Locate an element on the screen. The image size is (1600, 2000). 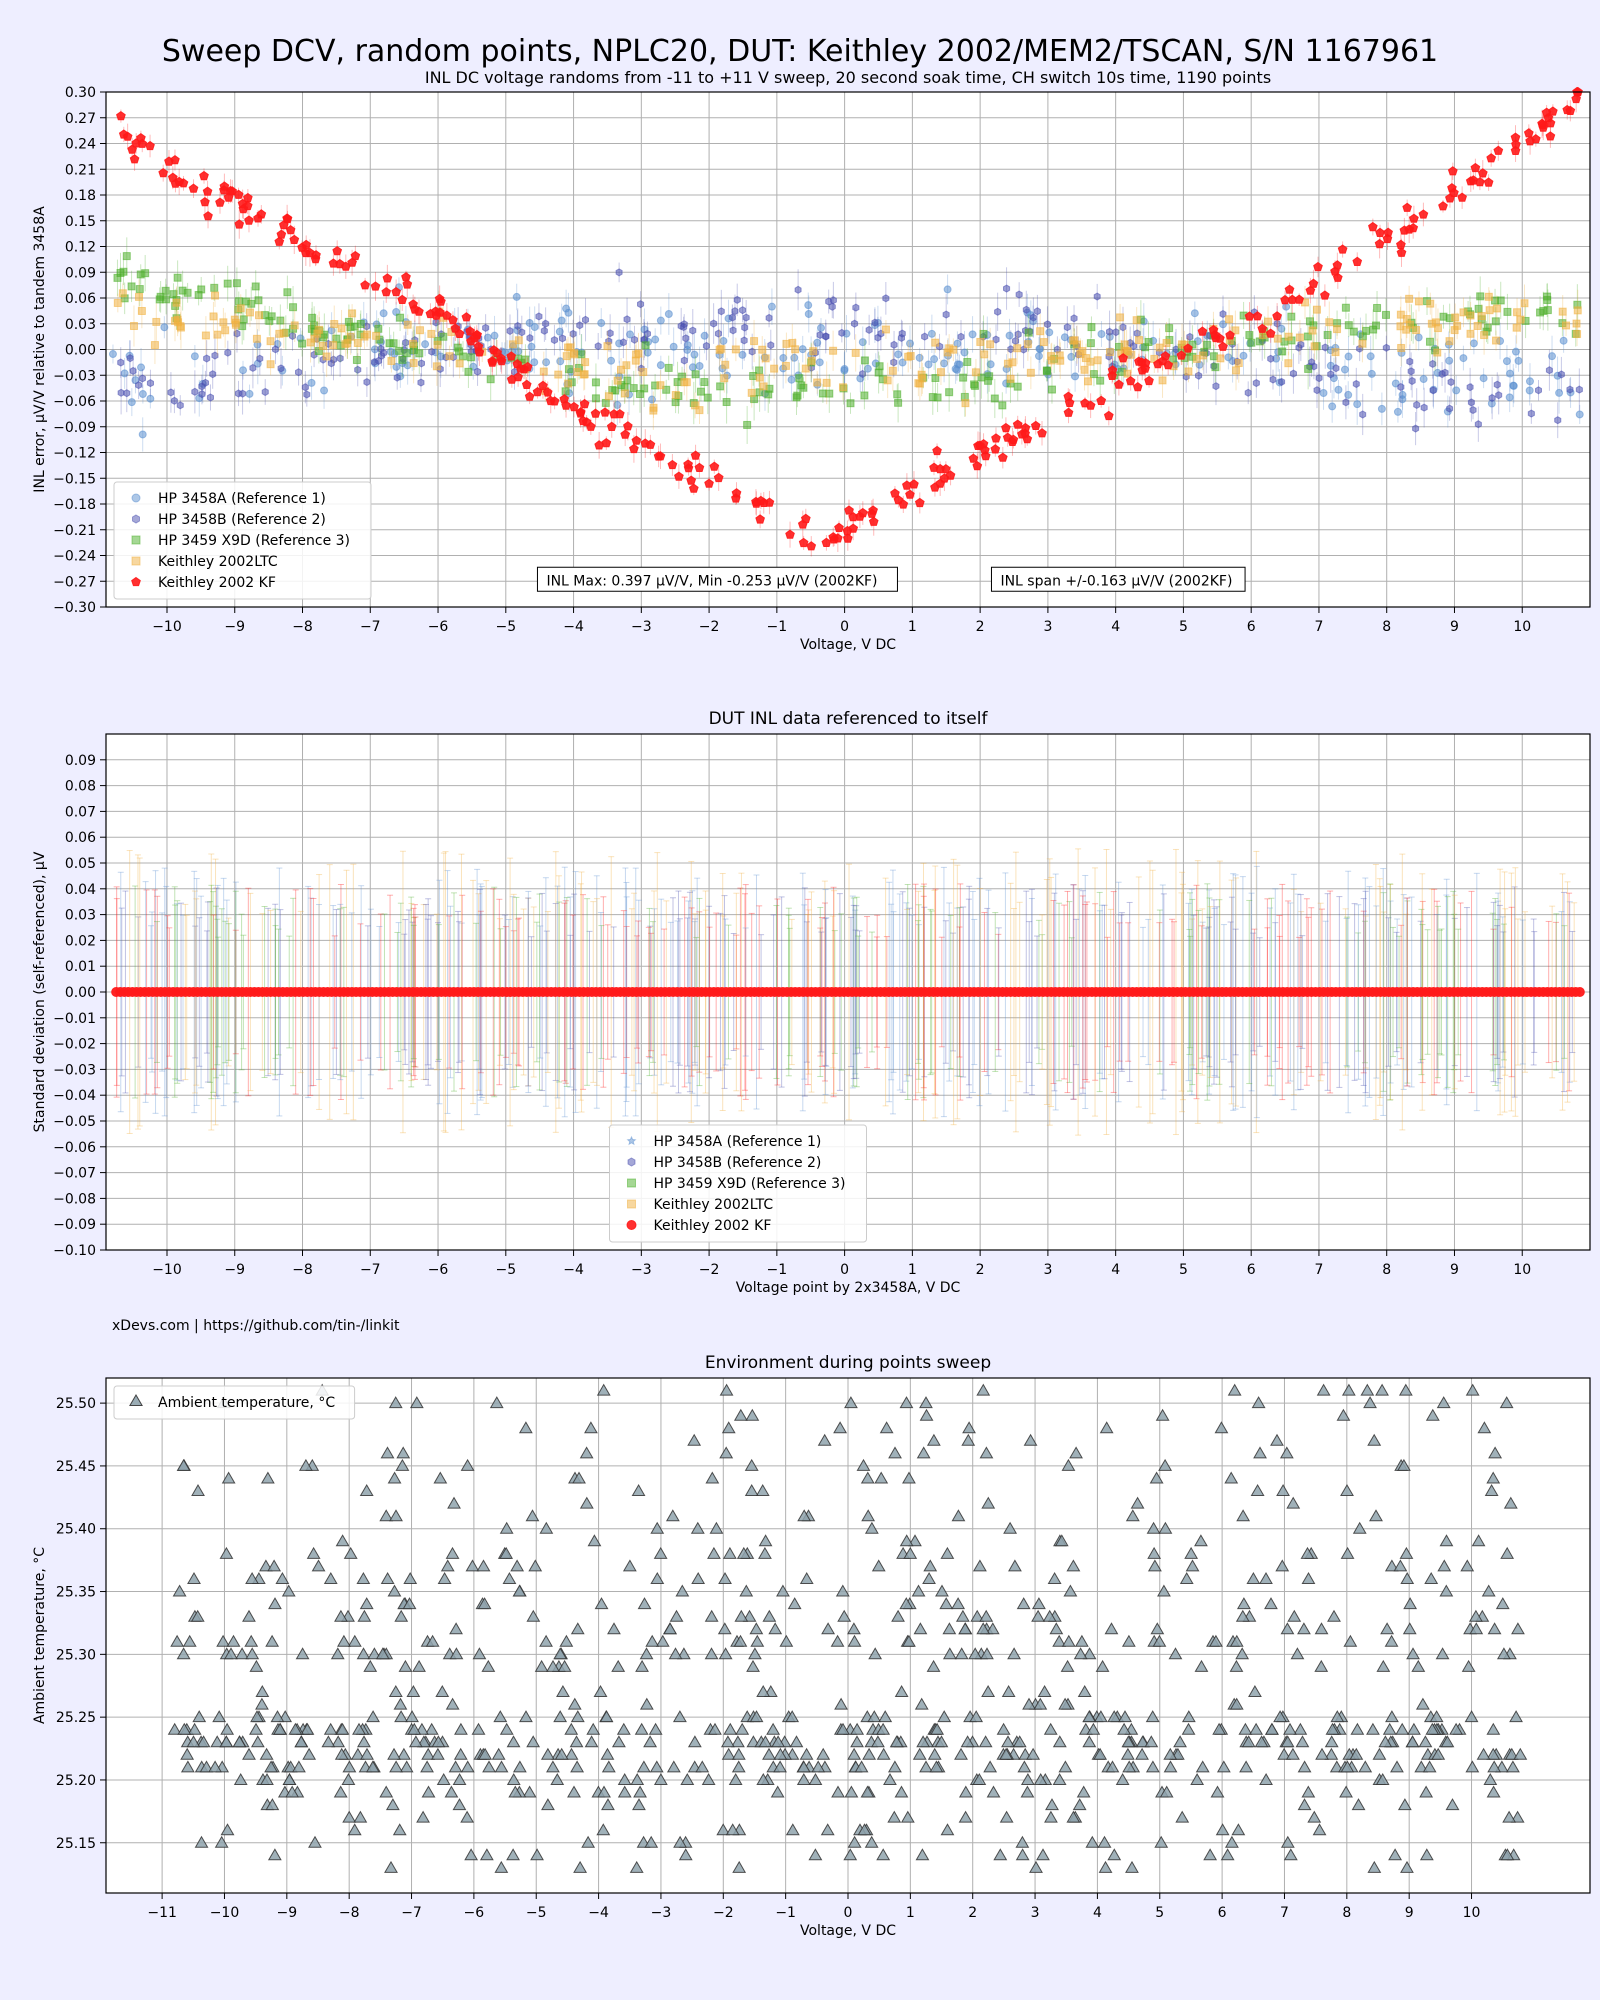
x-tick-label: 7 is located at coordinates (1318, 627).